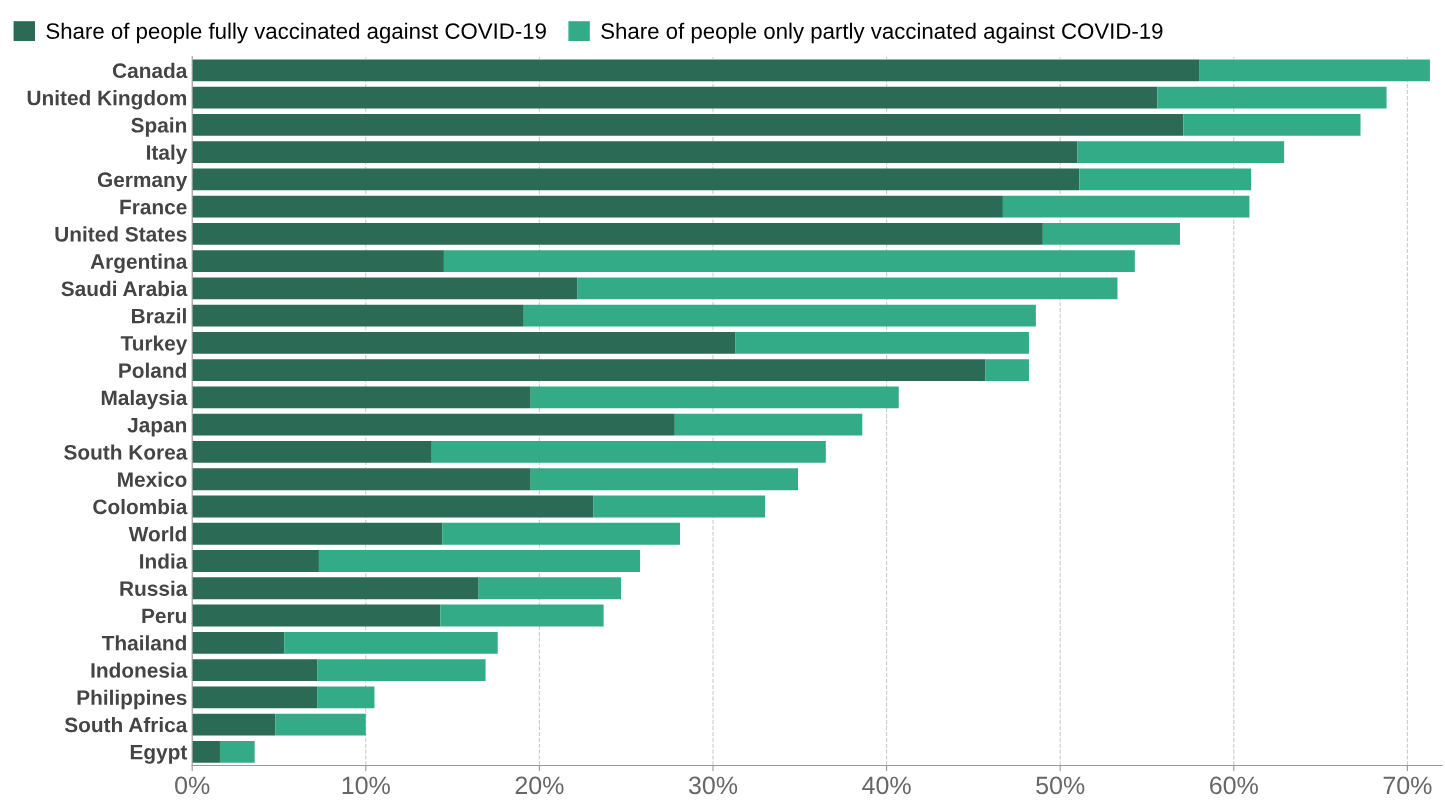 The width and height of the screenshot is (1445, 810). I want to click on y-tick-label: France, so click(153, 207).